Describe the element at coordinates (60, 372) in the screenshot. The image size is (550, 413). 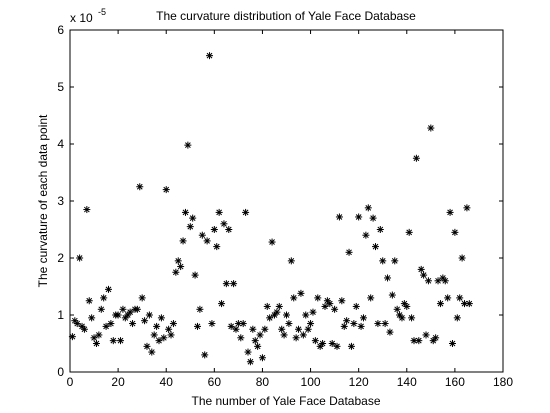
I see `y-tick-label: 0` at that location.